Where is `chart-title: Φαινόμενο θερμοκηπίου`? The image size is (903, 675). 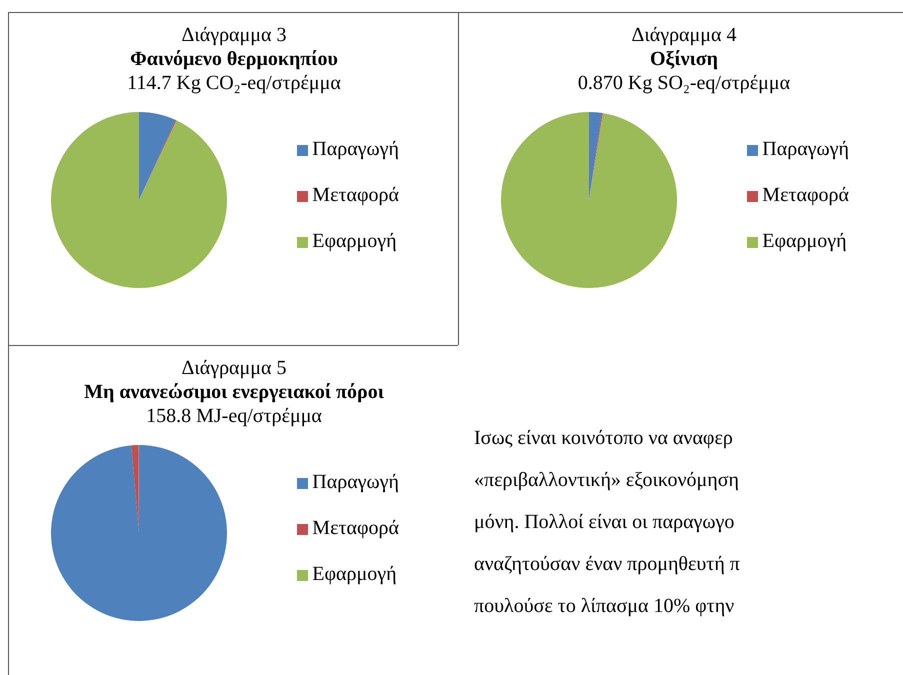 chart-title: Φαινόμενο θερμοκηπίου is located at coordinates (234, 59).